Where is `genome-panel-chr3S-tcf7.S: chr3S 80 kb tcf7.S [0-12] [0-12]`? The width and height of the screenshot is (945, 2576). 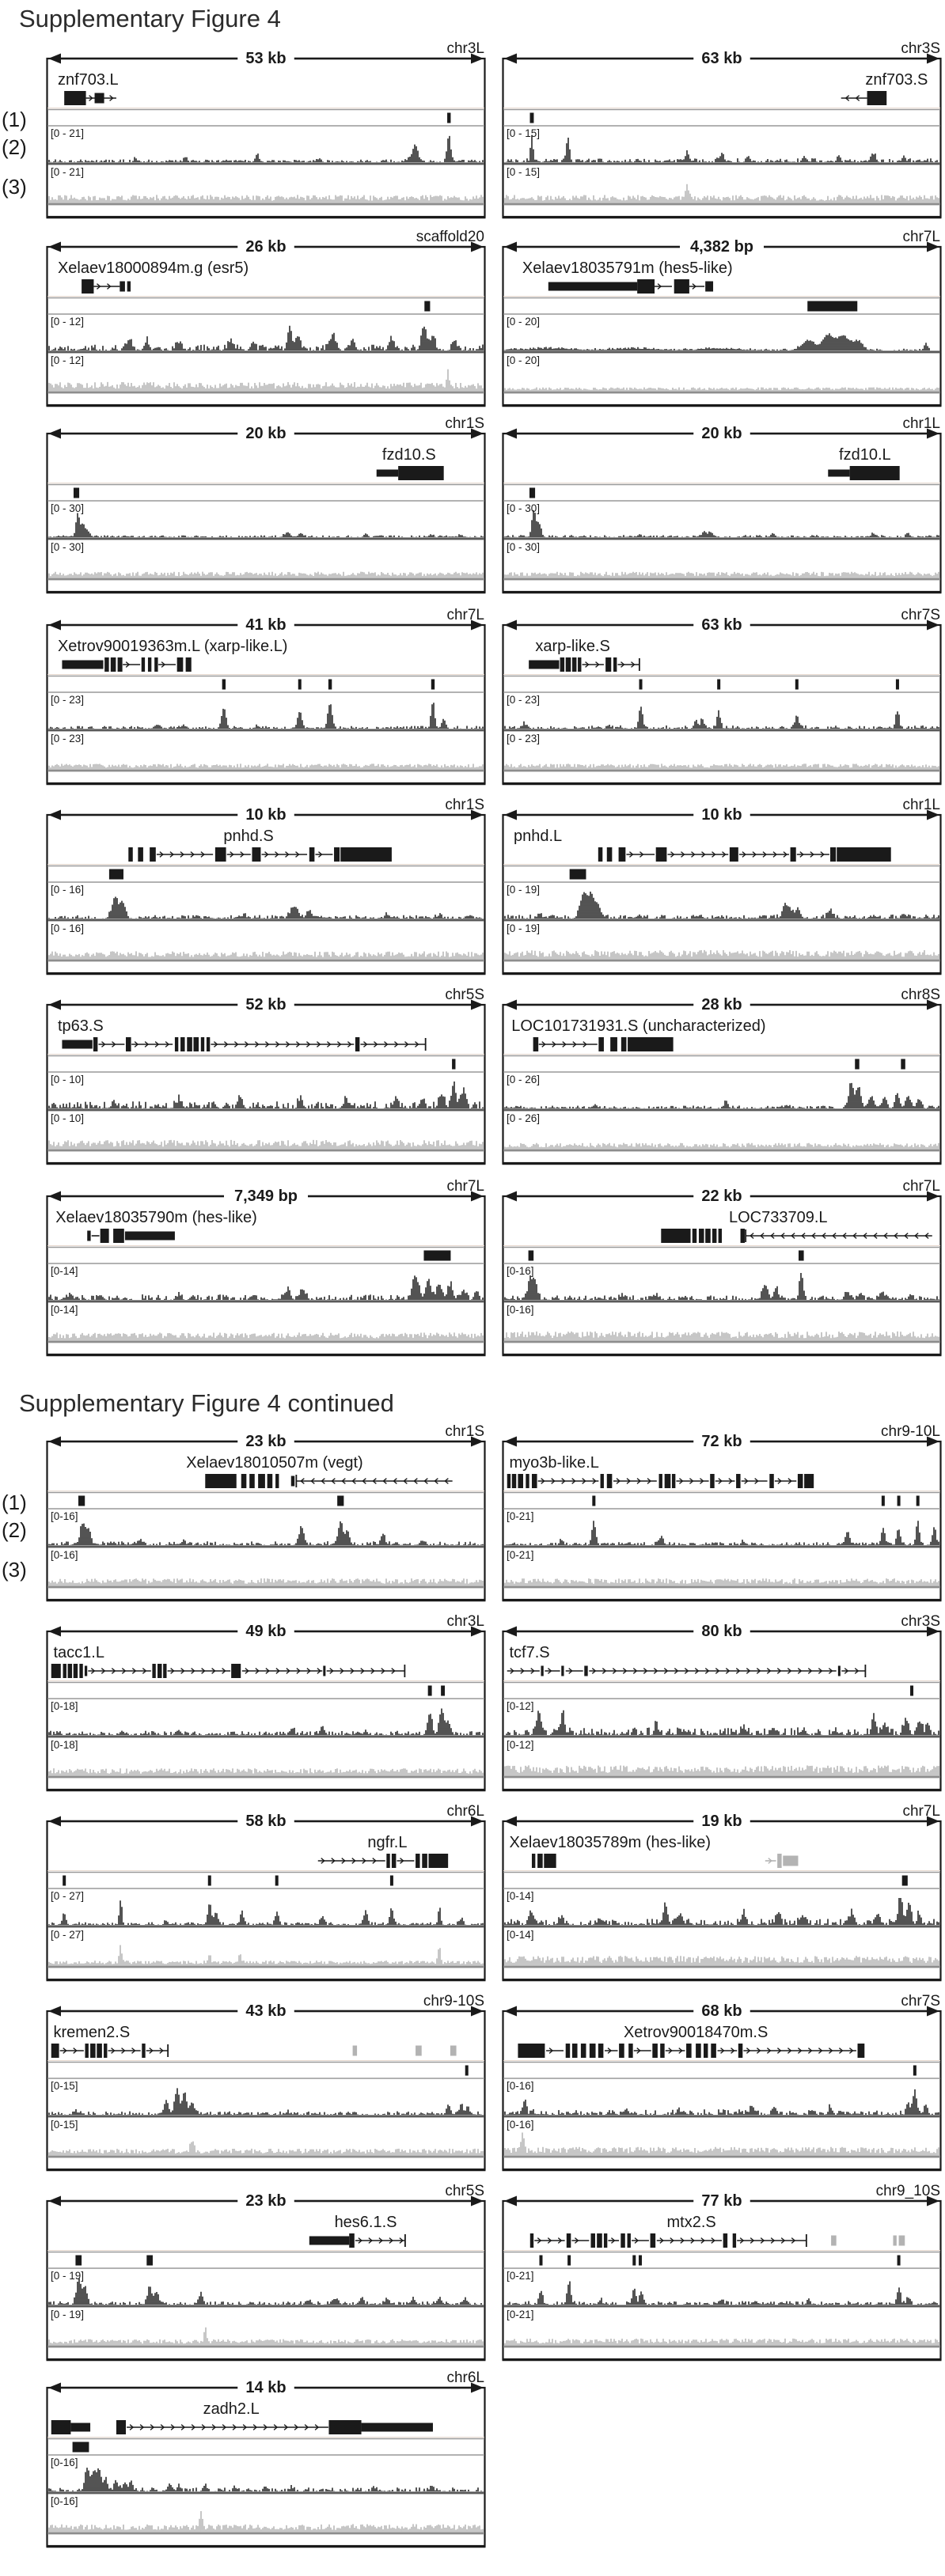 genome-panel-chr3S-tcf7.S: chr3S 80 kb tcf7.S [0-12] [0-12] is located at coordinates (722, 1703).